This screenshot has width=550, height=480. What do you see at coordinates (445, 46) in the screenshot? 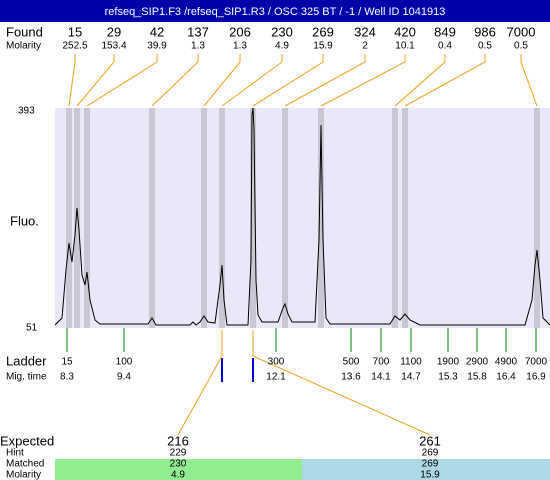
I see `peak-molarity: 0.4` at bounding box center [445, 46].